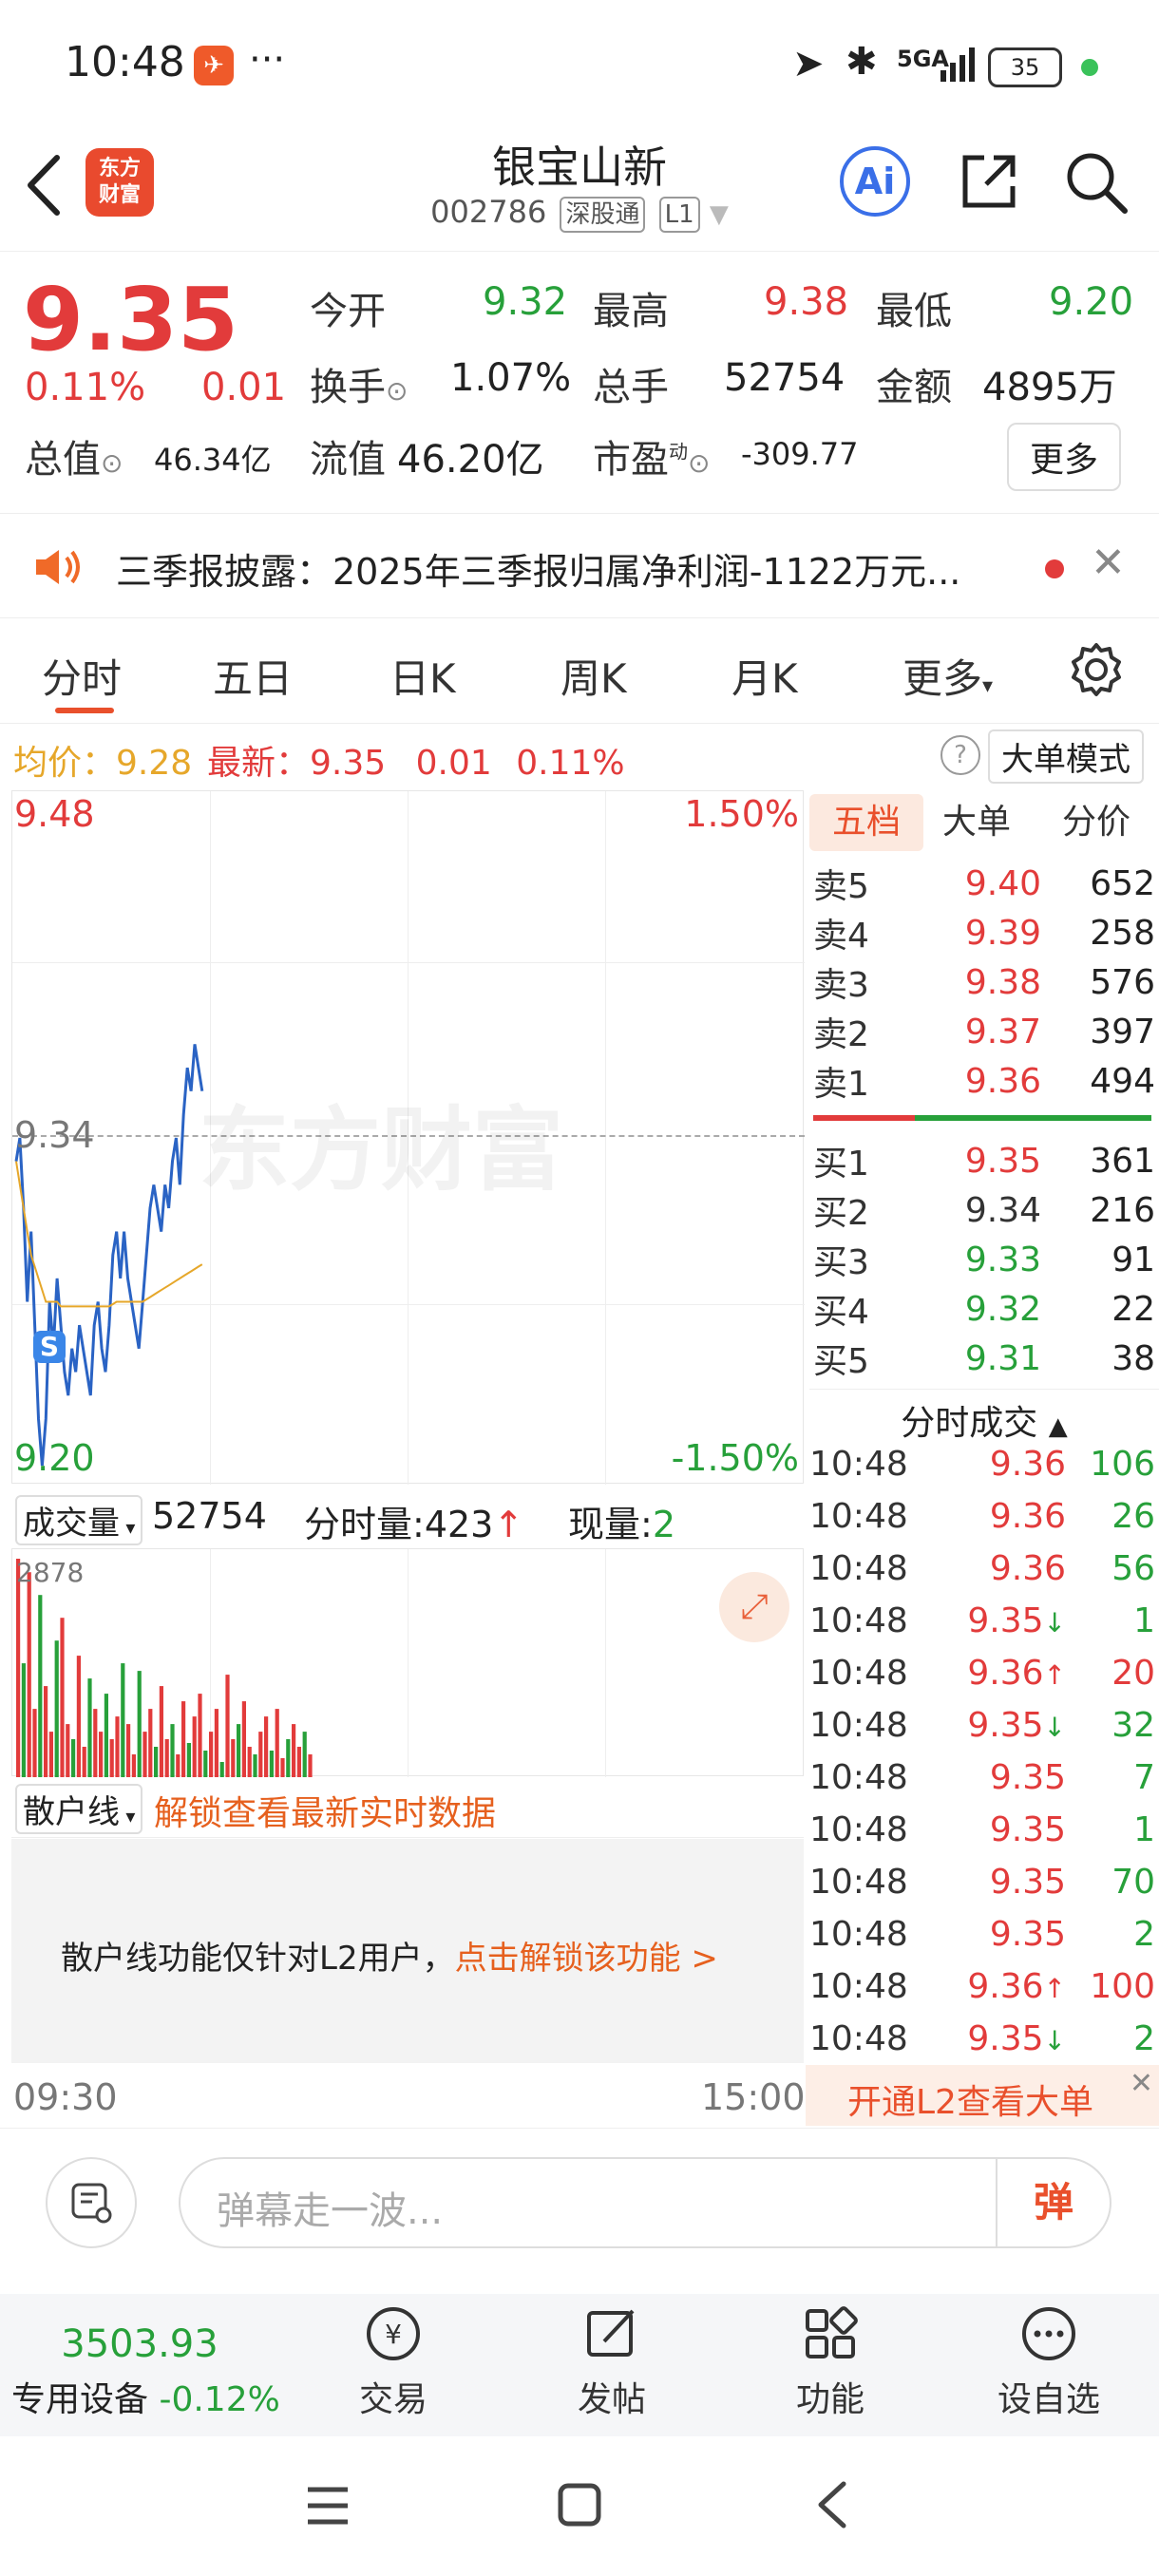  Describe the element at coordinates (423, 678) in the screenshot. I see `tab-day-k: 日K` at that location.